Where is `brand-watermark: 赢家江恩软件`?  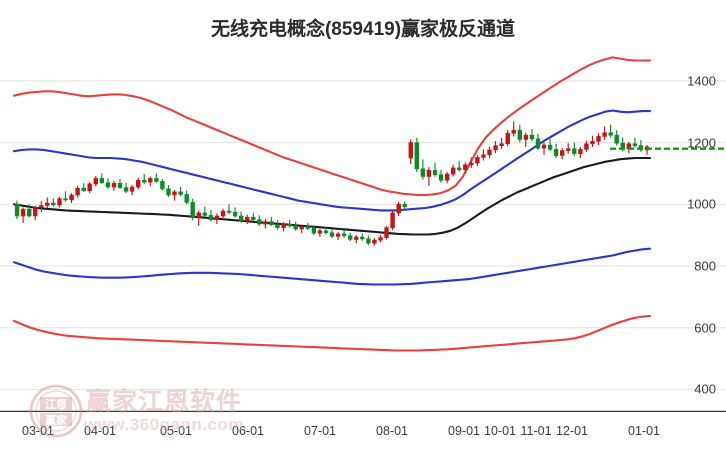 brand-watermark: 赢家江恩软件 is located at coordinates (164, 402).